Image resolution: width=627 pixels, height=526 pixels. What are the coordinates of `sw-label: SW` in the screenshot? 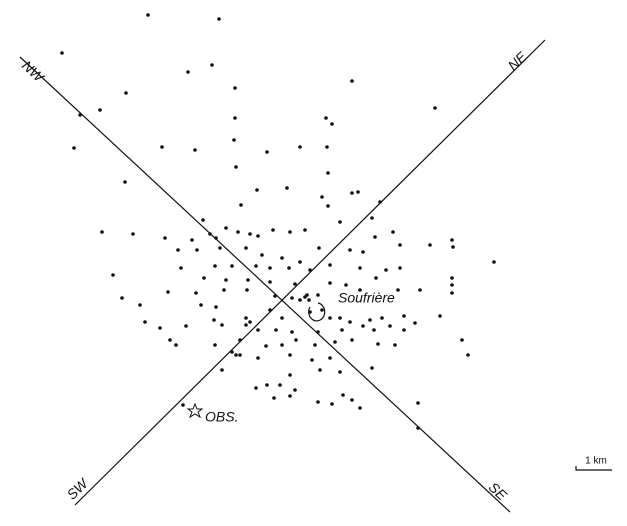 It's located at (77, 488).